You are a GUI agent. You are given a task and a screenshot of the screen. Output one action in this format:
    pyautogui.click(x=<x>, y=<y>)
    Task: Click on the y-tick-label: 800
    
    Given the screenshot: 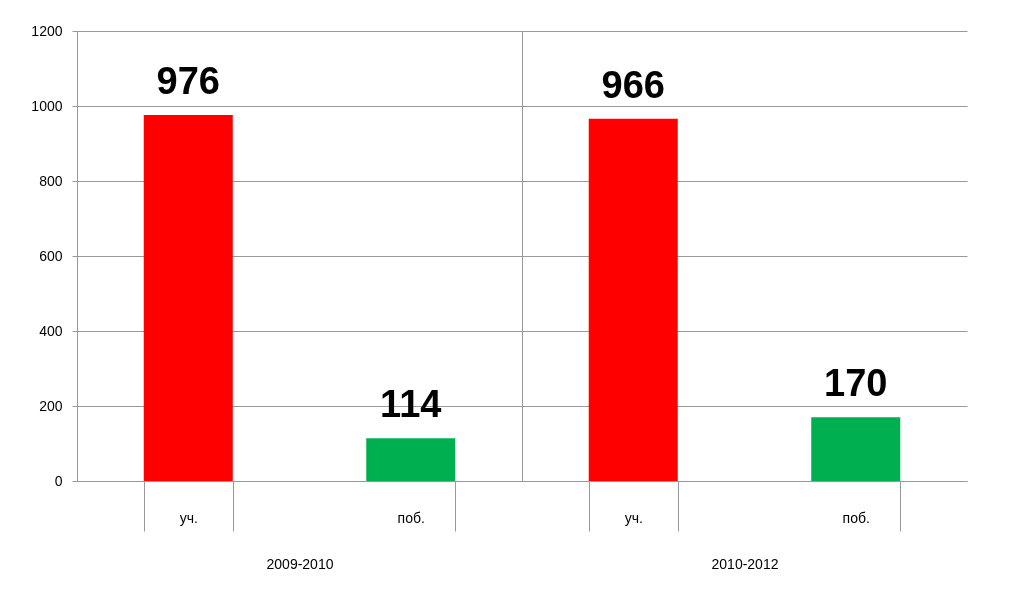 What is the action you would take?
    pyautogui.click(x=51, y=180)
    